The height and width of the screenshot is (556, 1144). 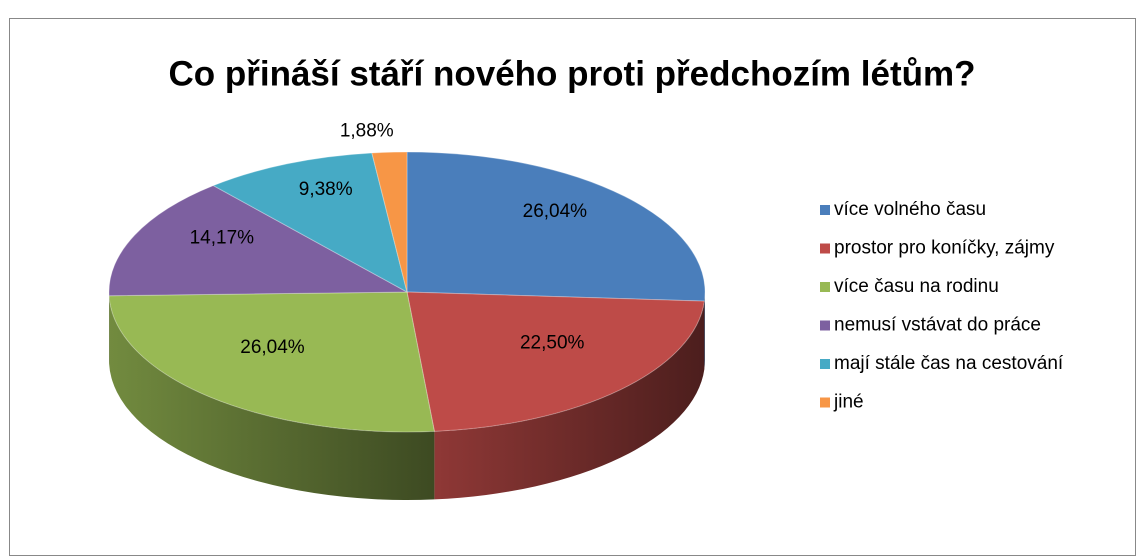 What do you see at coordinates (949, 363) in the screenshot?
I see `legend-label: mají stále čas na cestování` at bounding box center [949, 363].